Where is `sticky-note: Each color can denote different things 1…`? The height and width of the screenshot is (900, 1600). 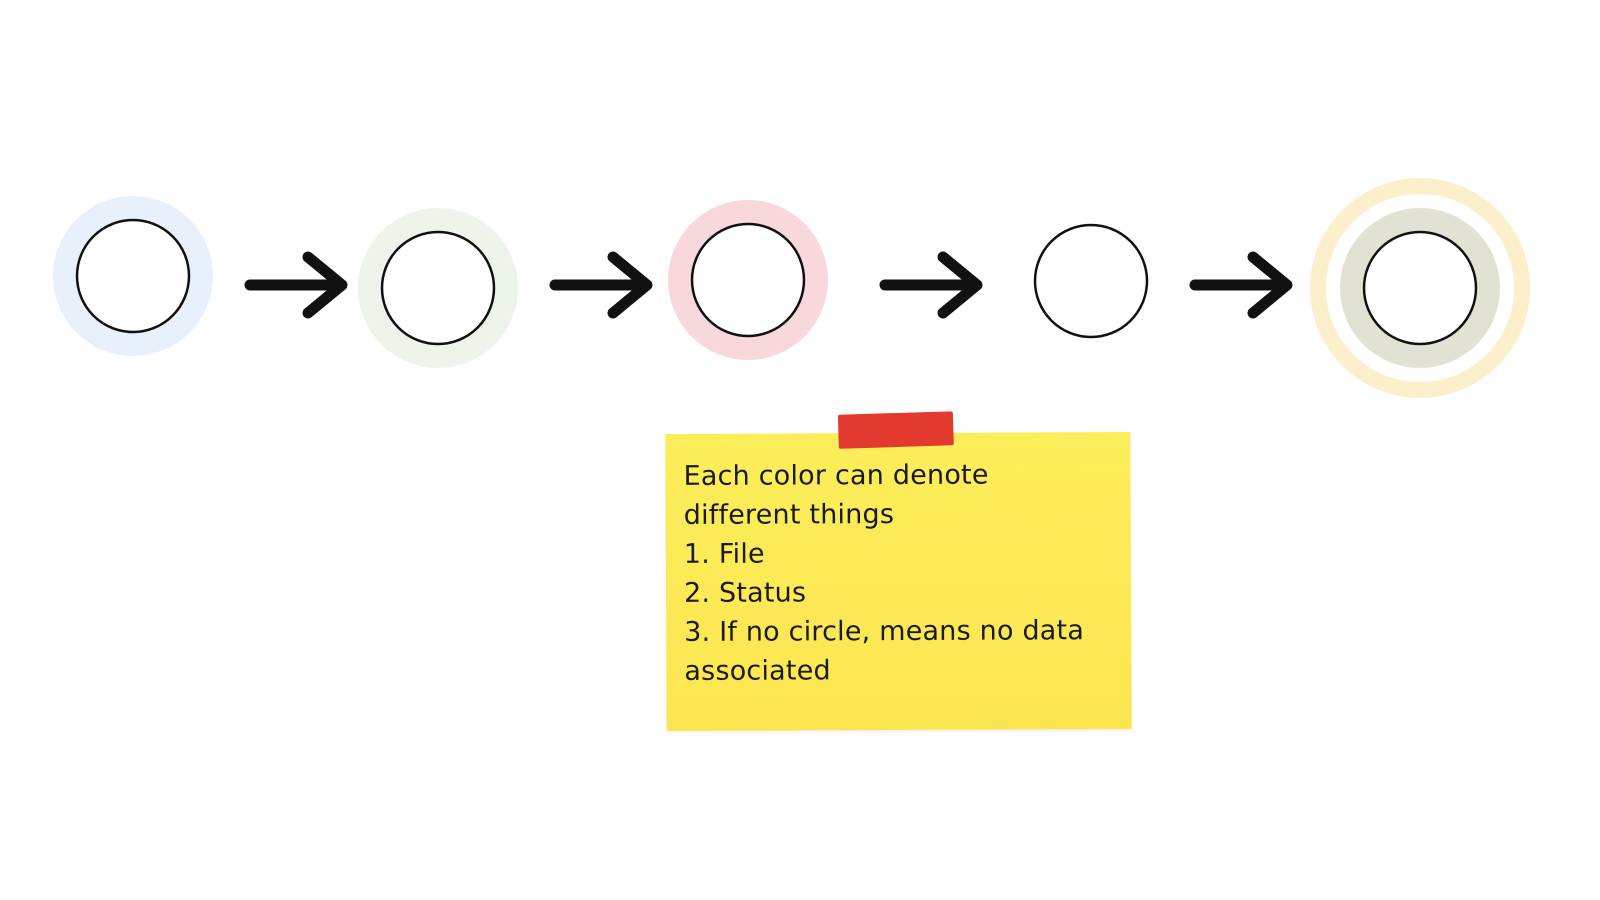
sticky-note: Each color can denote different things 1… is located at coordinates (898, 571).